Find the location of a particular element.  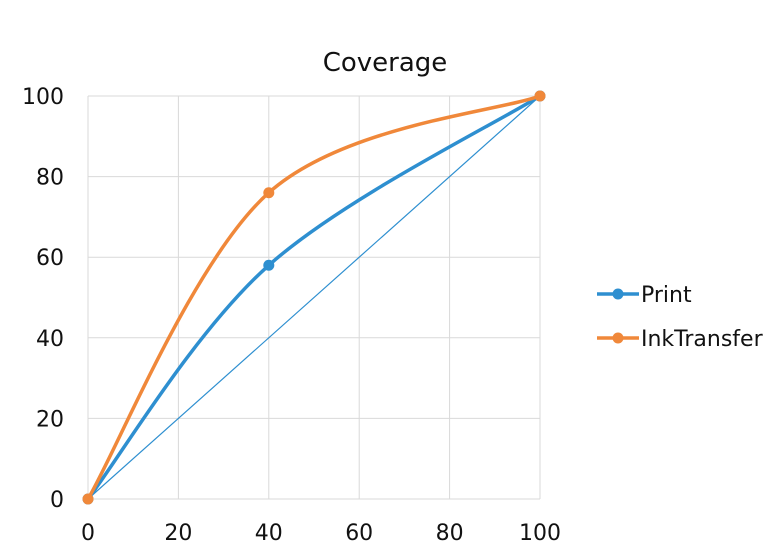

legend-item-inktransfer: InkTransfer is located at coordinates (680, 339).